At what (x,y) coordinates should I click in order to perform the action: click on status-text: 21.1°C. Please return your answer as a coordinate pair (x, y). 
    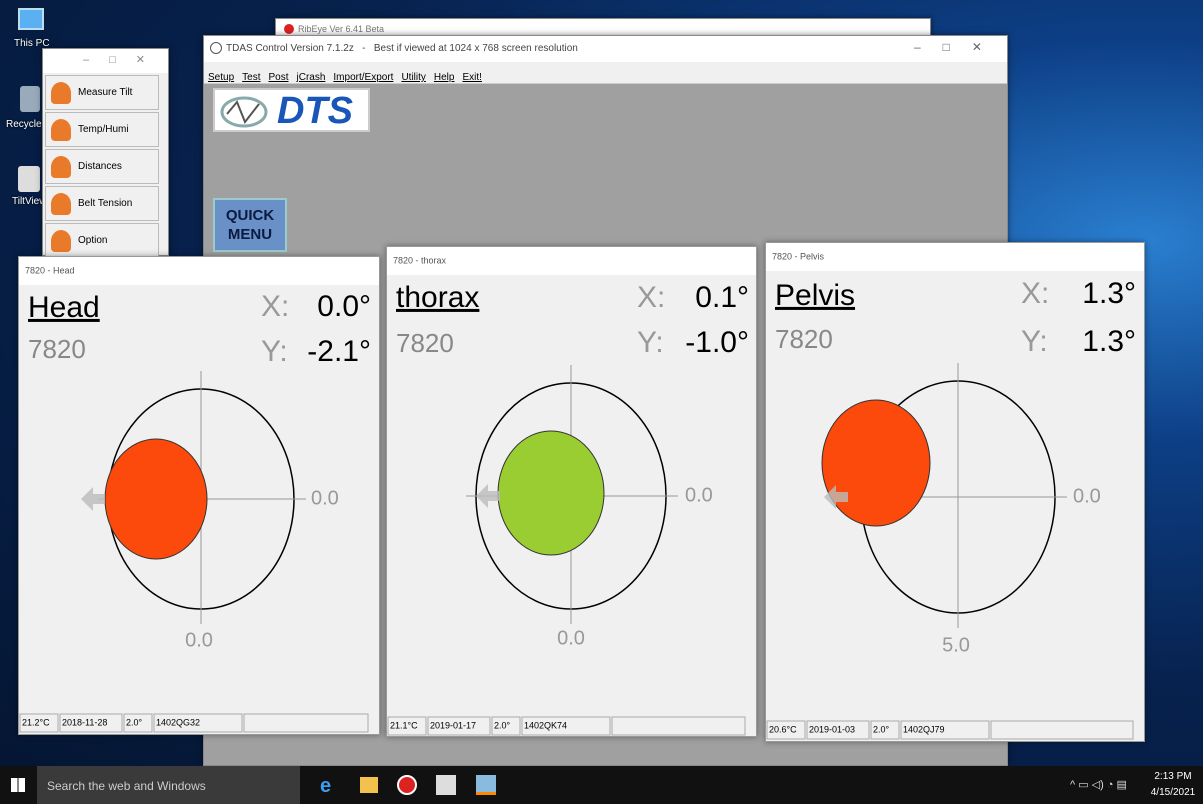
    Looking at the image, I should click on (404, 725).